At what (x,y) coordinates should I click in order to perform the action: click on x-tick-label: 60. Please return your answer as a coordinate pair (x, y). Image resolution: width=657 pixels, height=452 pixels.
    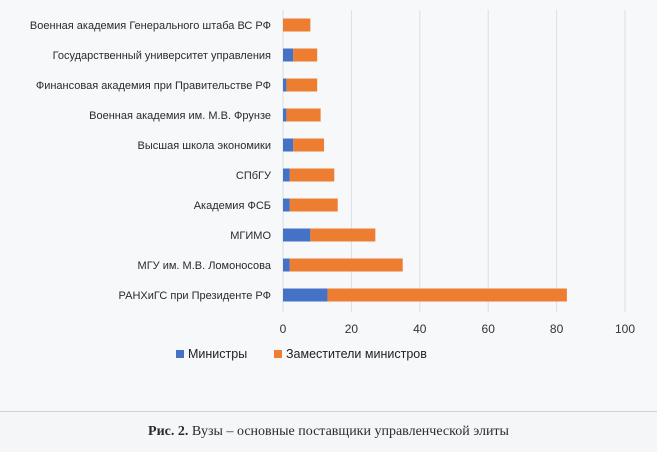
    Looking at the image, I should click on (489, 329).